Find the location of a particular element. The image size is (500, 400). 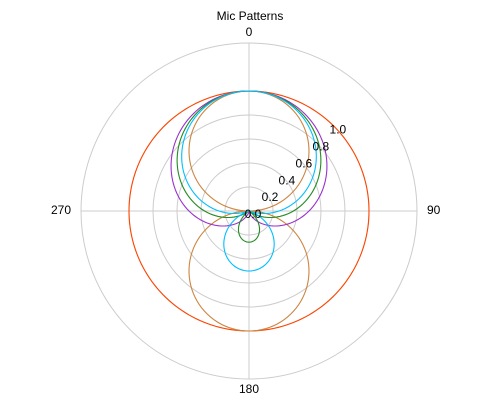

angle-tick-label-0: 0 is located at coordinates (249, 32).